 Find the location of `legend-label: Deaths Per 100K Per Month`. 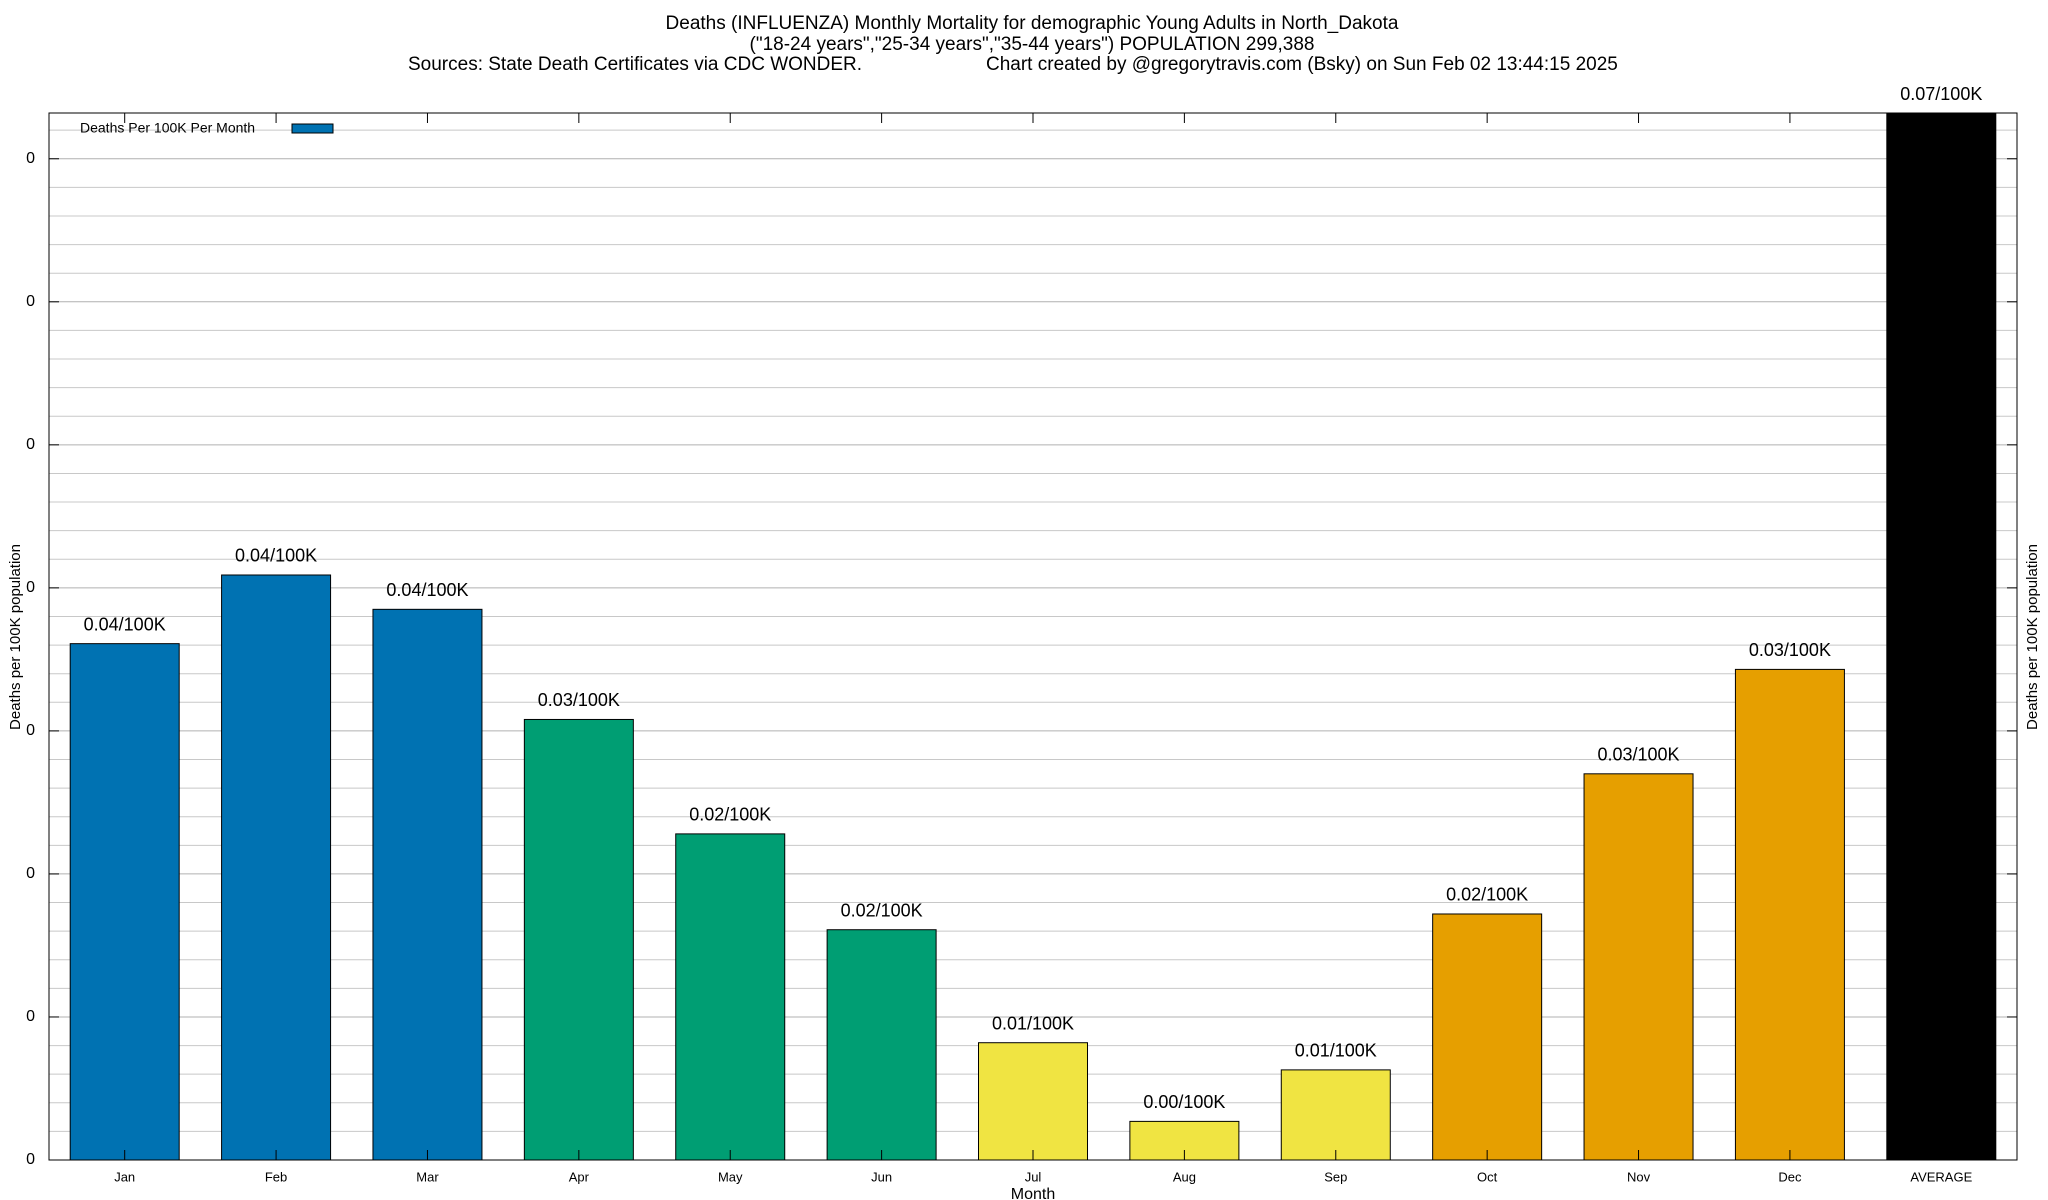

legend-label: Deaths Per 100K Per Month is located at coordinates (167, 128).